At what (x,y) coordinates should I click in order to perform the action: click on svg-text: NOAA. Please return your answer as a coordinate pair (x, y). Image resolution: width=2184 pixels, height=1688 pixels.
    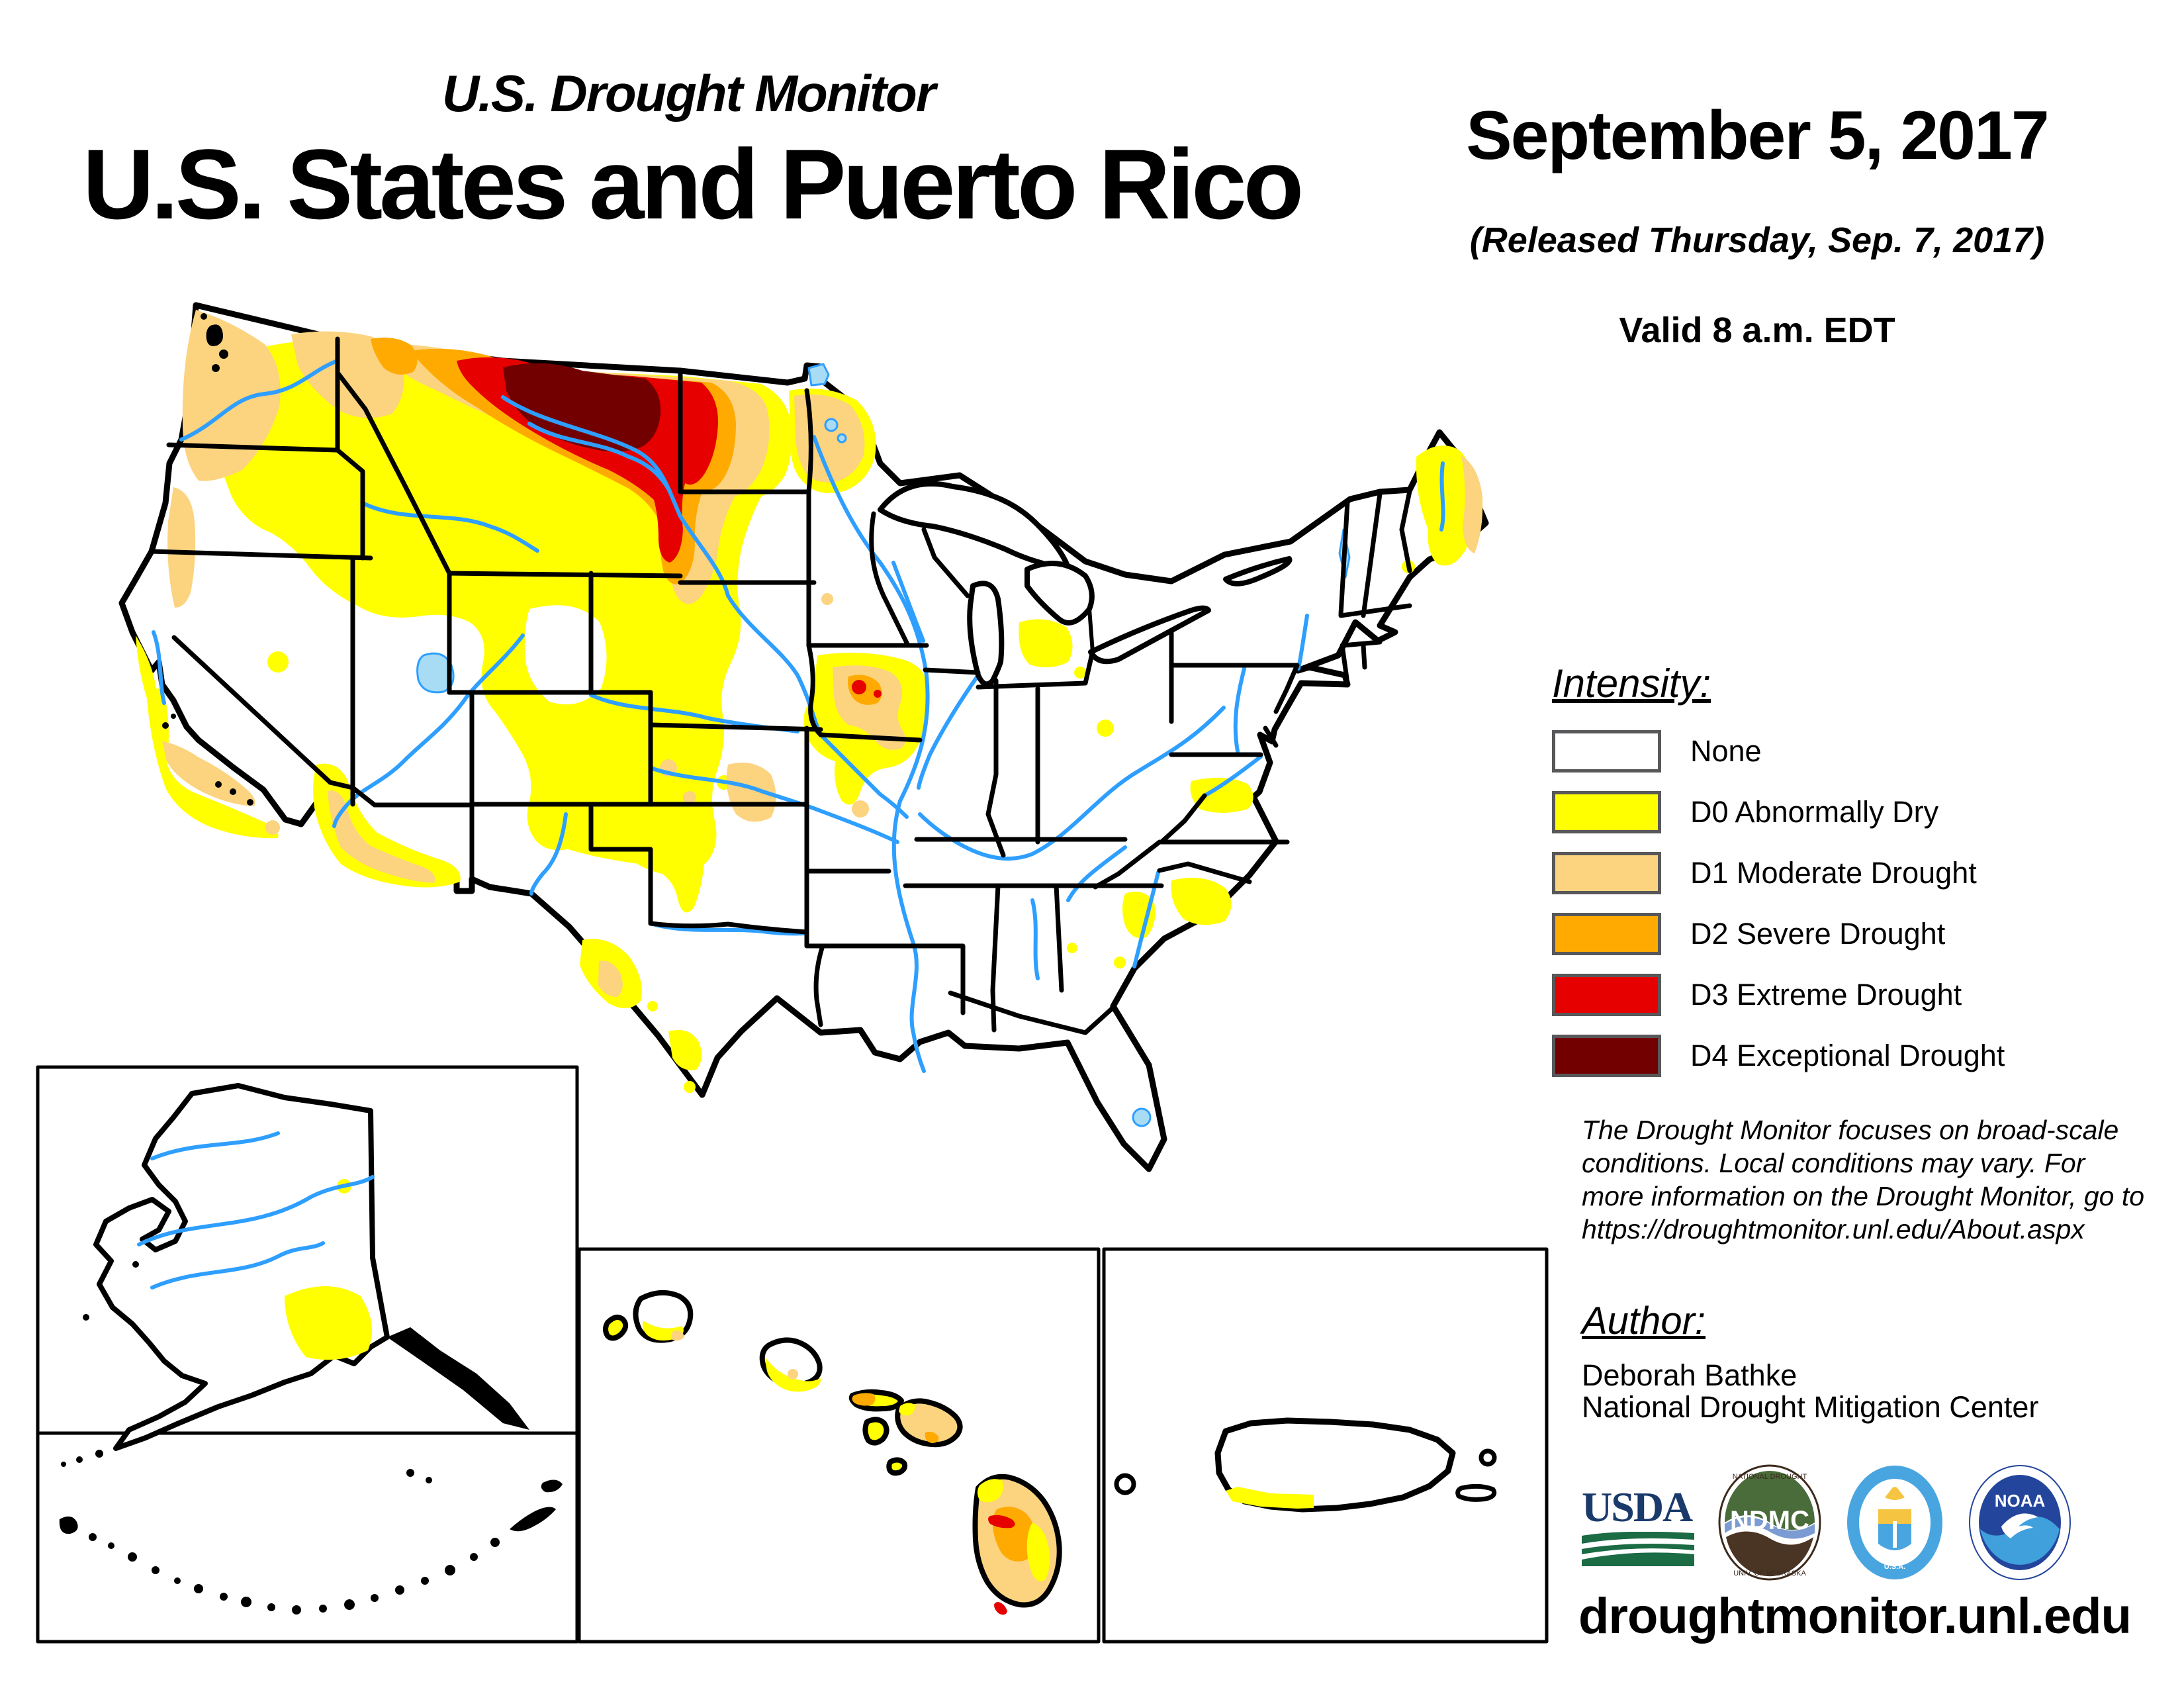
    Looking at the image, I should click on (2020, 1501).